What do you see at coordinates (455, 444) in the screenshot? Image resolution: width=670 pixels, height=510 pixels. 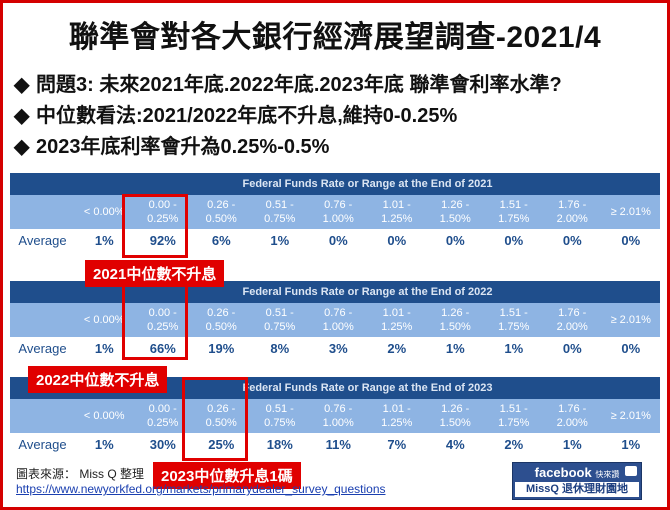 I see `value-cell: 4%` at bounding box center [455, 444].